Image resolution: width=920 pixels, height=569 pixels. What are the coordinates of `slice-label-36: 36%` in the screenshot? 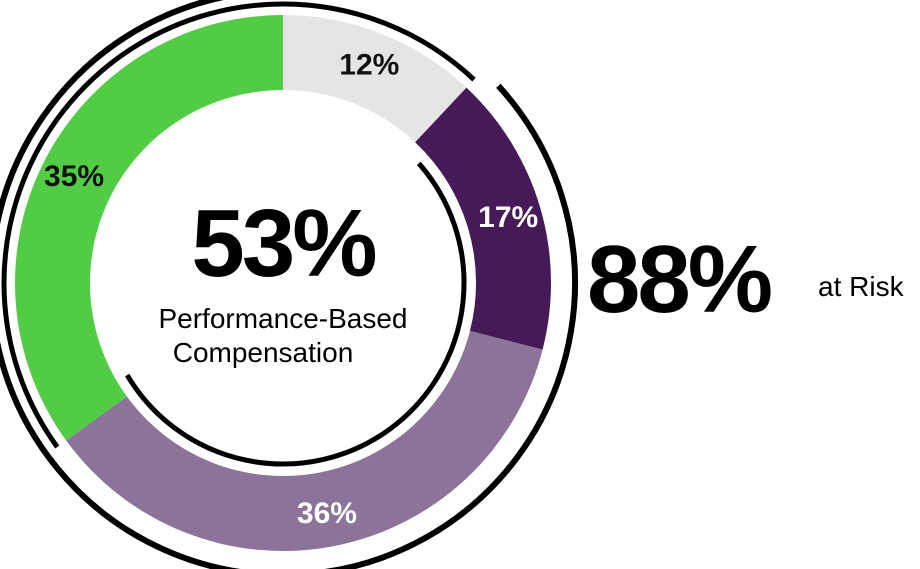 It's located at (327, 513).